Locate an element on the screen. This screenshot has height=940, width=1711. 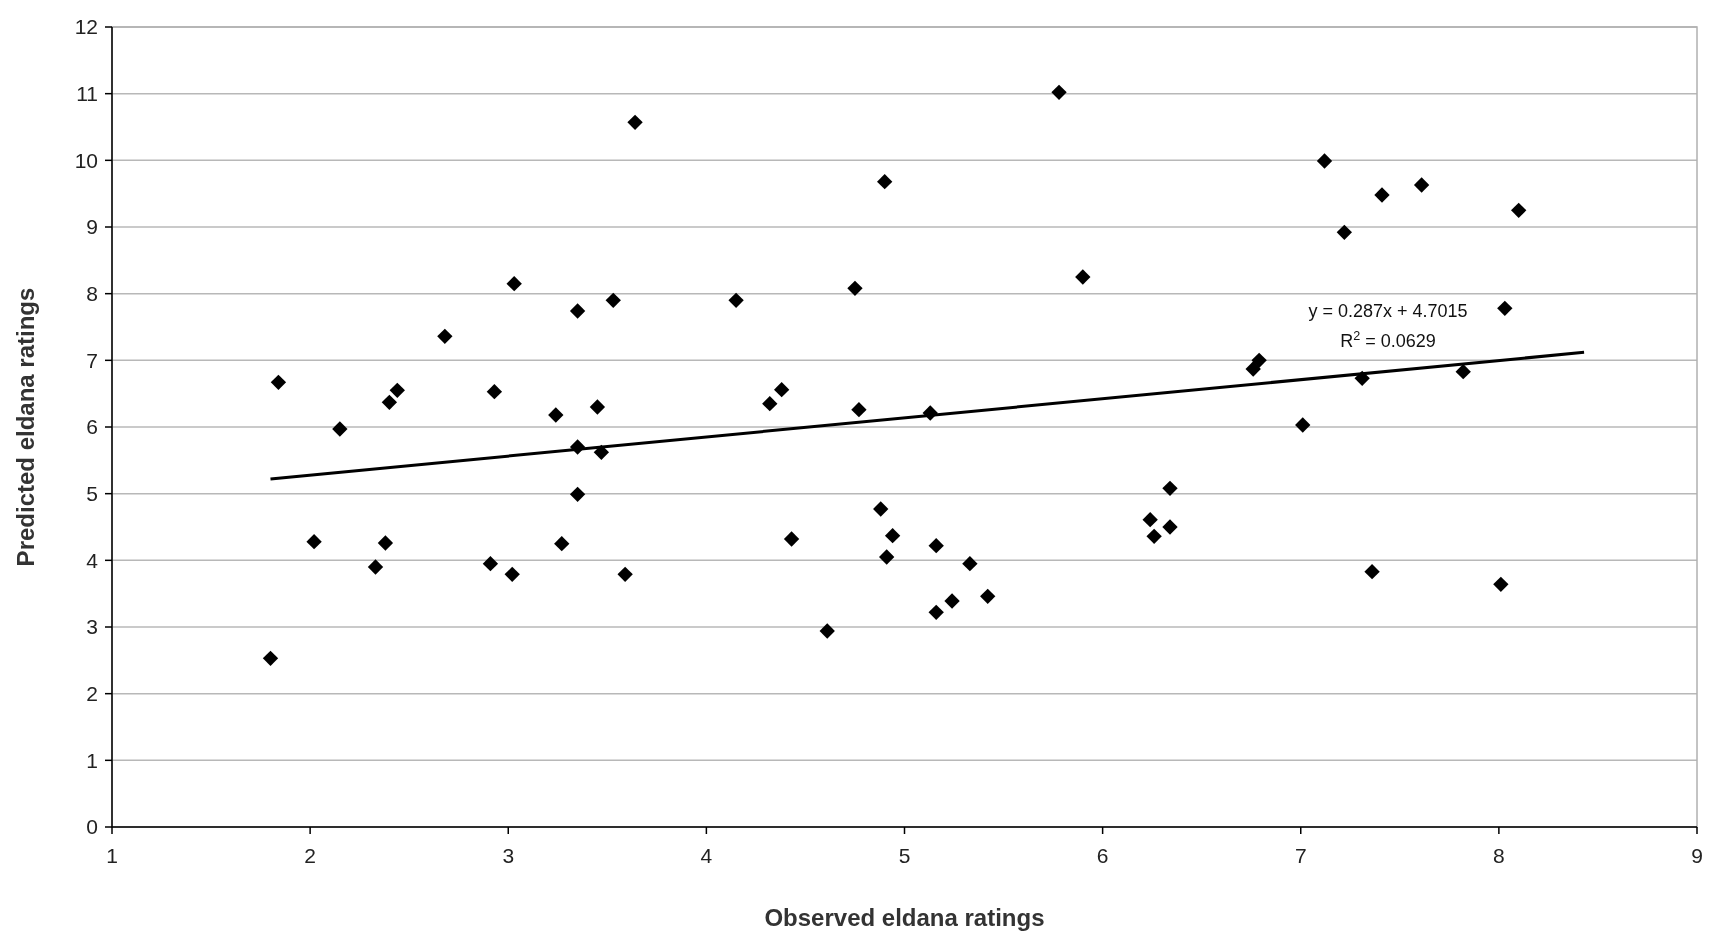
y-tick-label: 9 is located at coordinates (92, 227).